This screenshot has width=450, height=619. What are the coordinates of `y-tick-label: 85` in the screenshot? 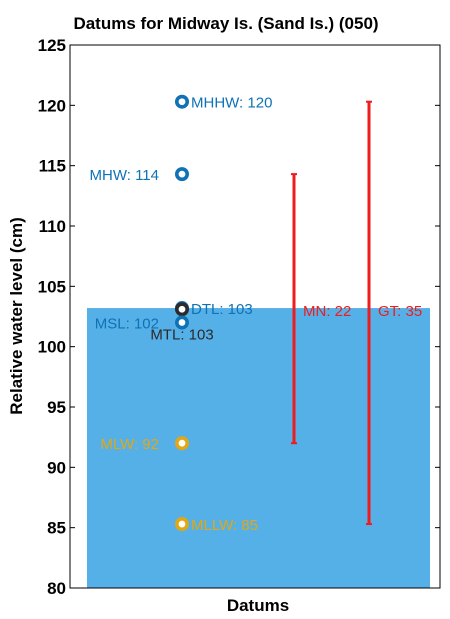 It's located at (56, 528).